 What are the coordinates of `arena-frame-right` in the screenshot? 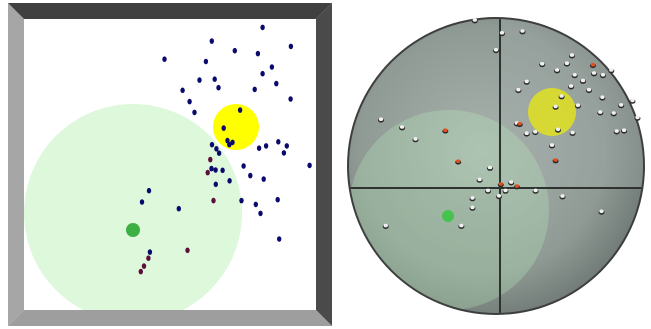 It's located at (324, 164).